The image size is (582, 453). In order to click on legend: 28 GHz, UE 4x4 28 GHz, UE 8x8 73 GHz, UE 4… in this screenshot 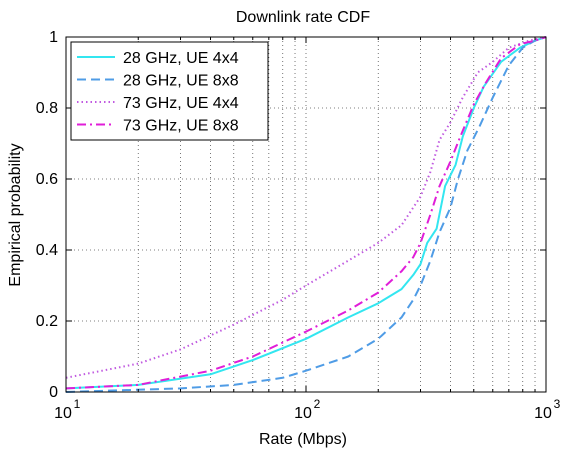, I will do `click(169, 91)`.